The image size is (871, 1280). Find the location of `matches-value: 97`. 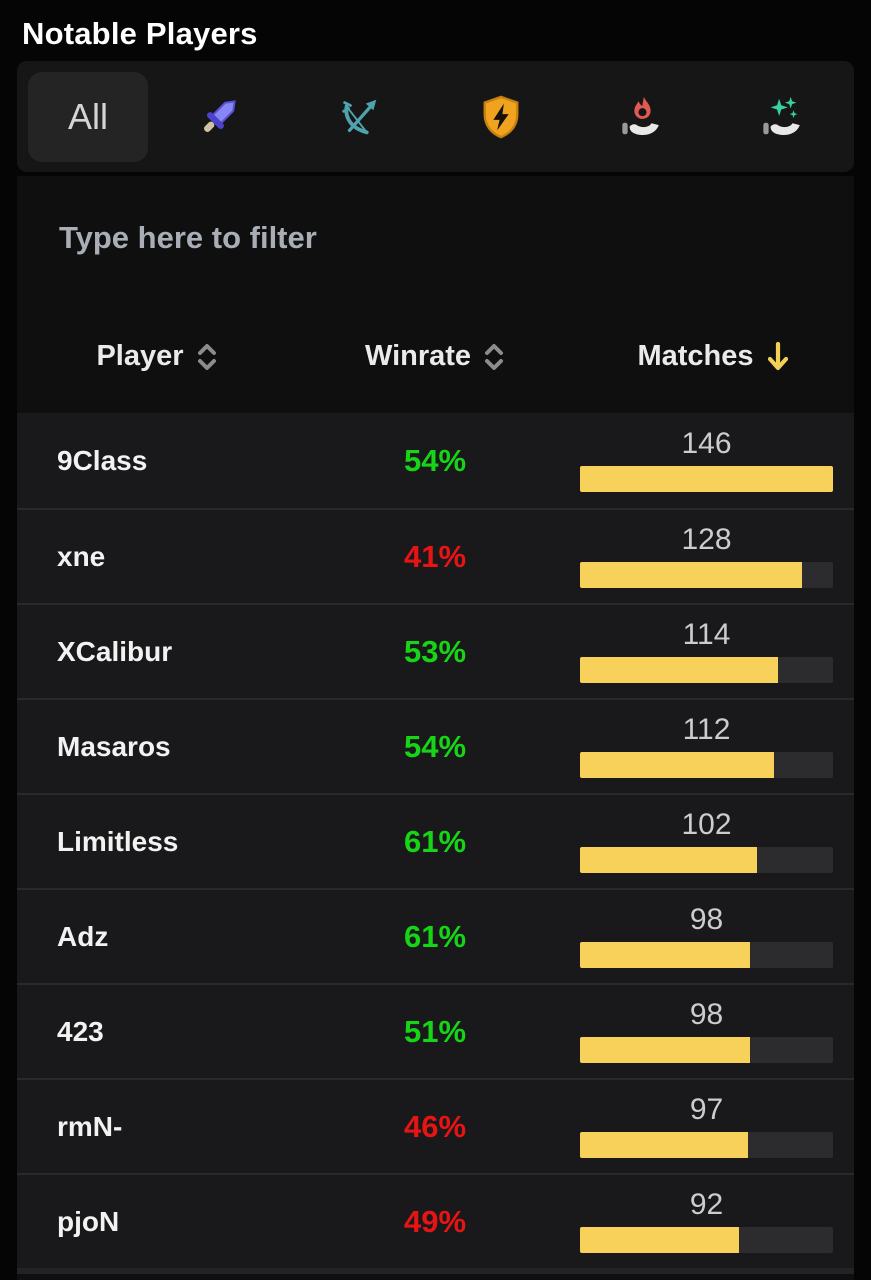

matches-value: 97 is located at coordinates (706, 1109).